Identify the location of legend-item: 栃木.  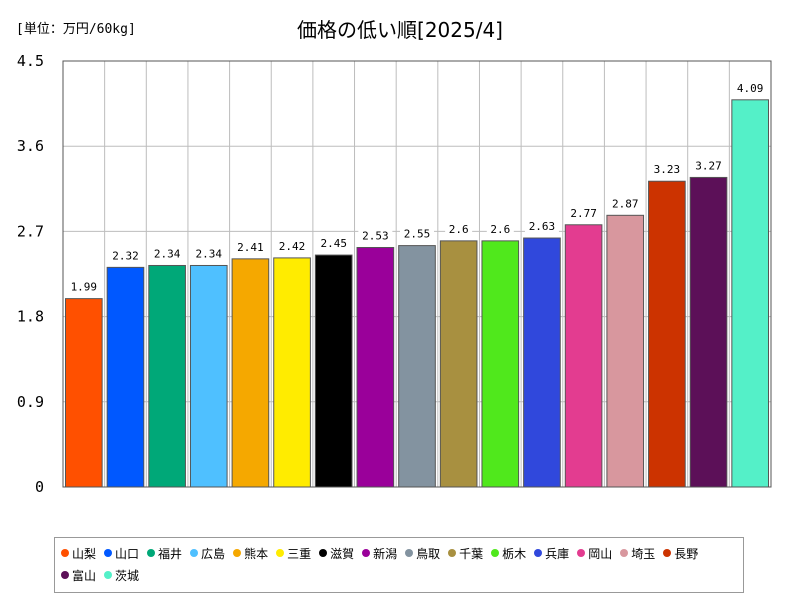
(508, 553).